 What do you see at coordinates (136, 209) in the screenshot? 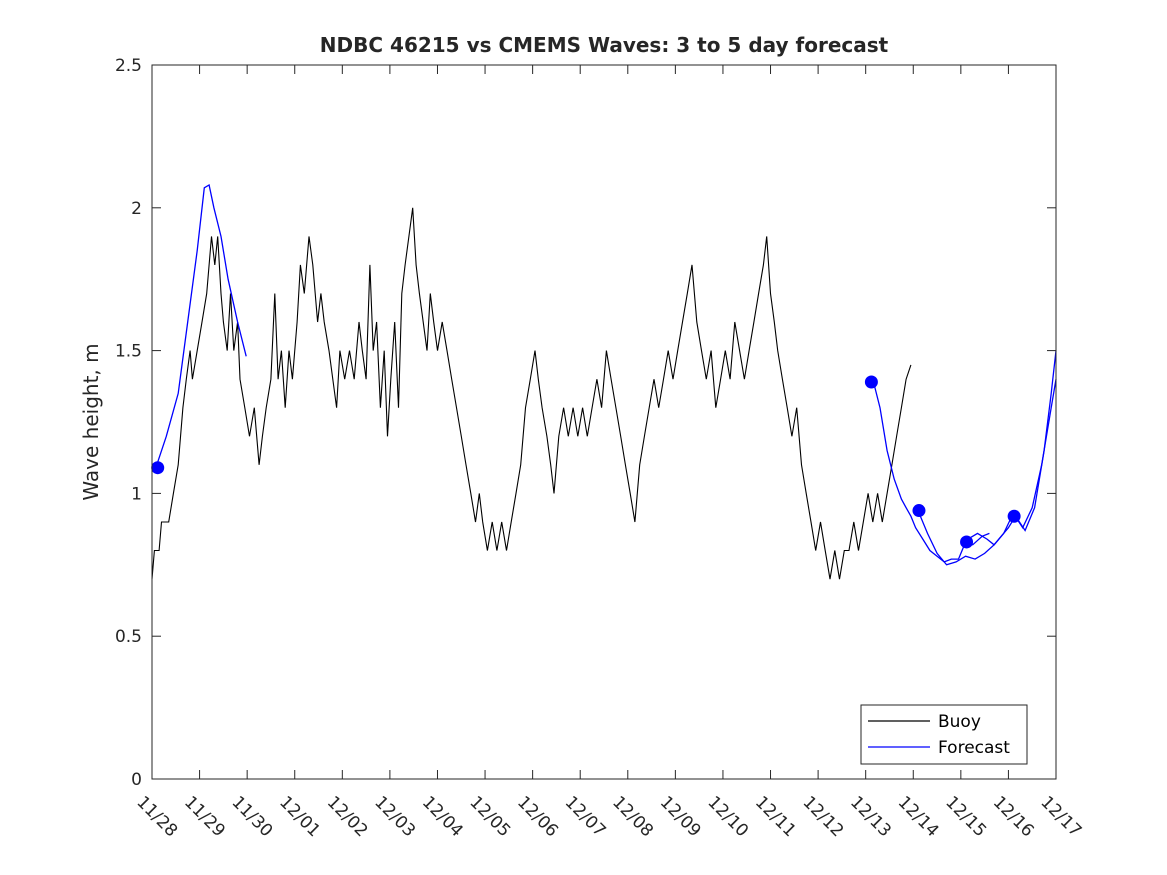
I see `y-tick-label: 2` at bounding box center [136, 209].